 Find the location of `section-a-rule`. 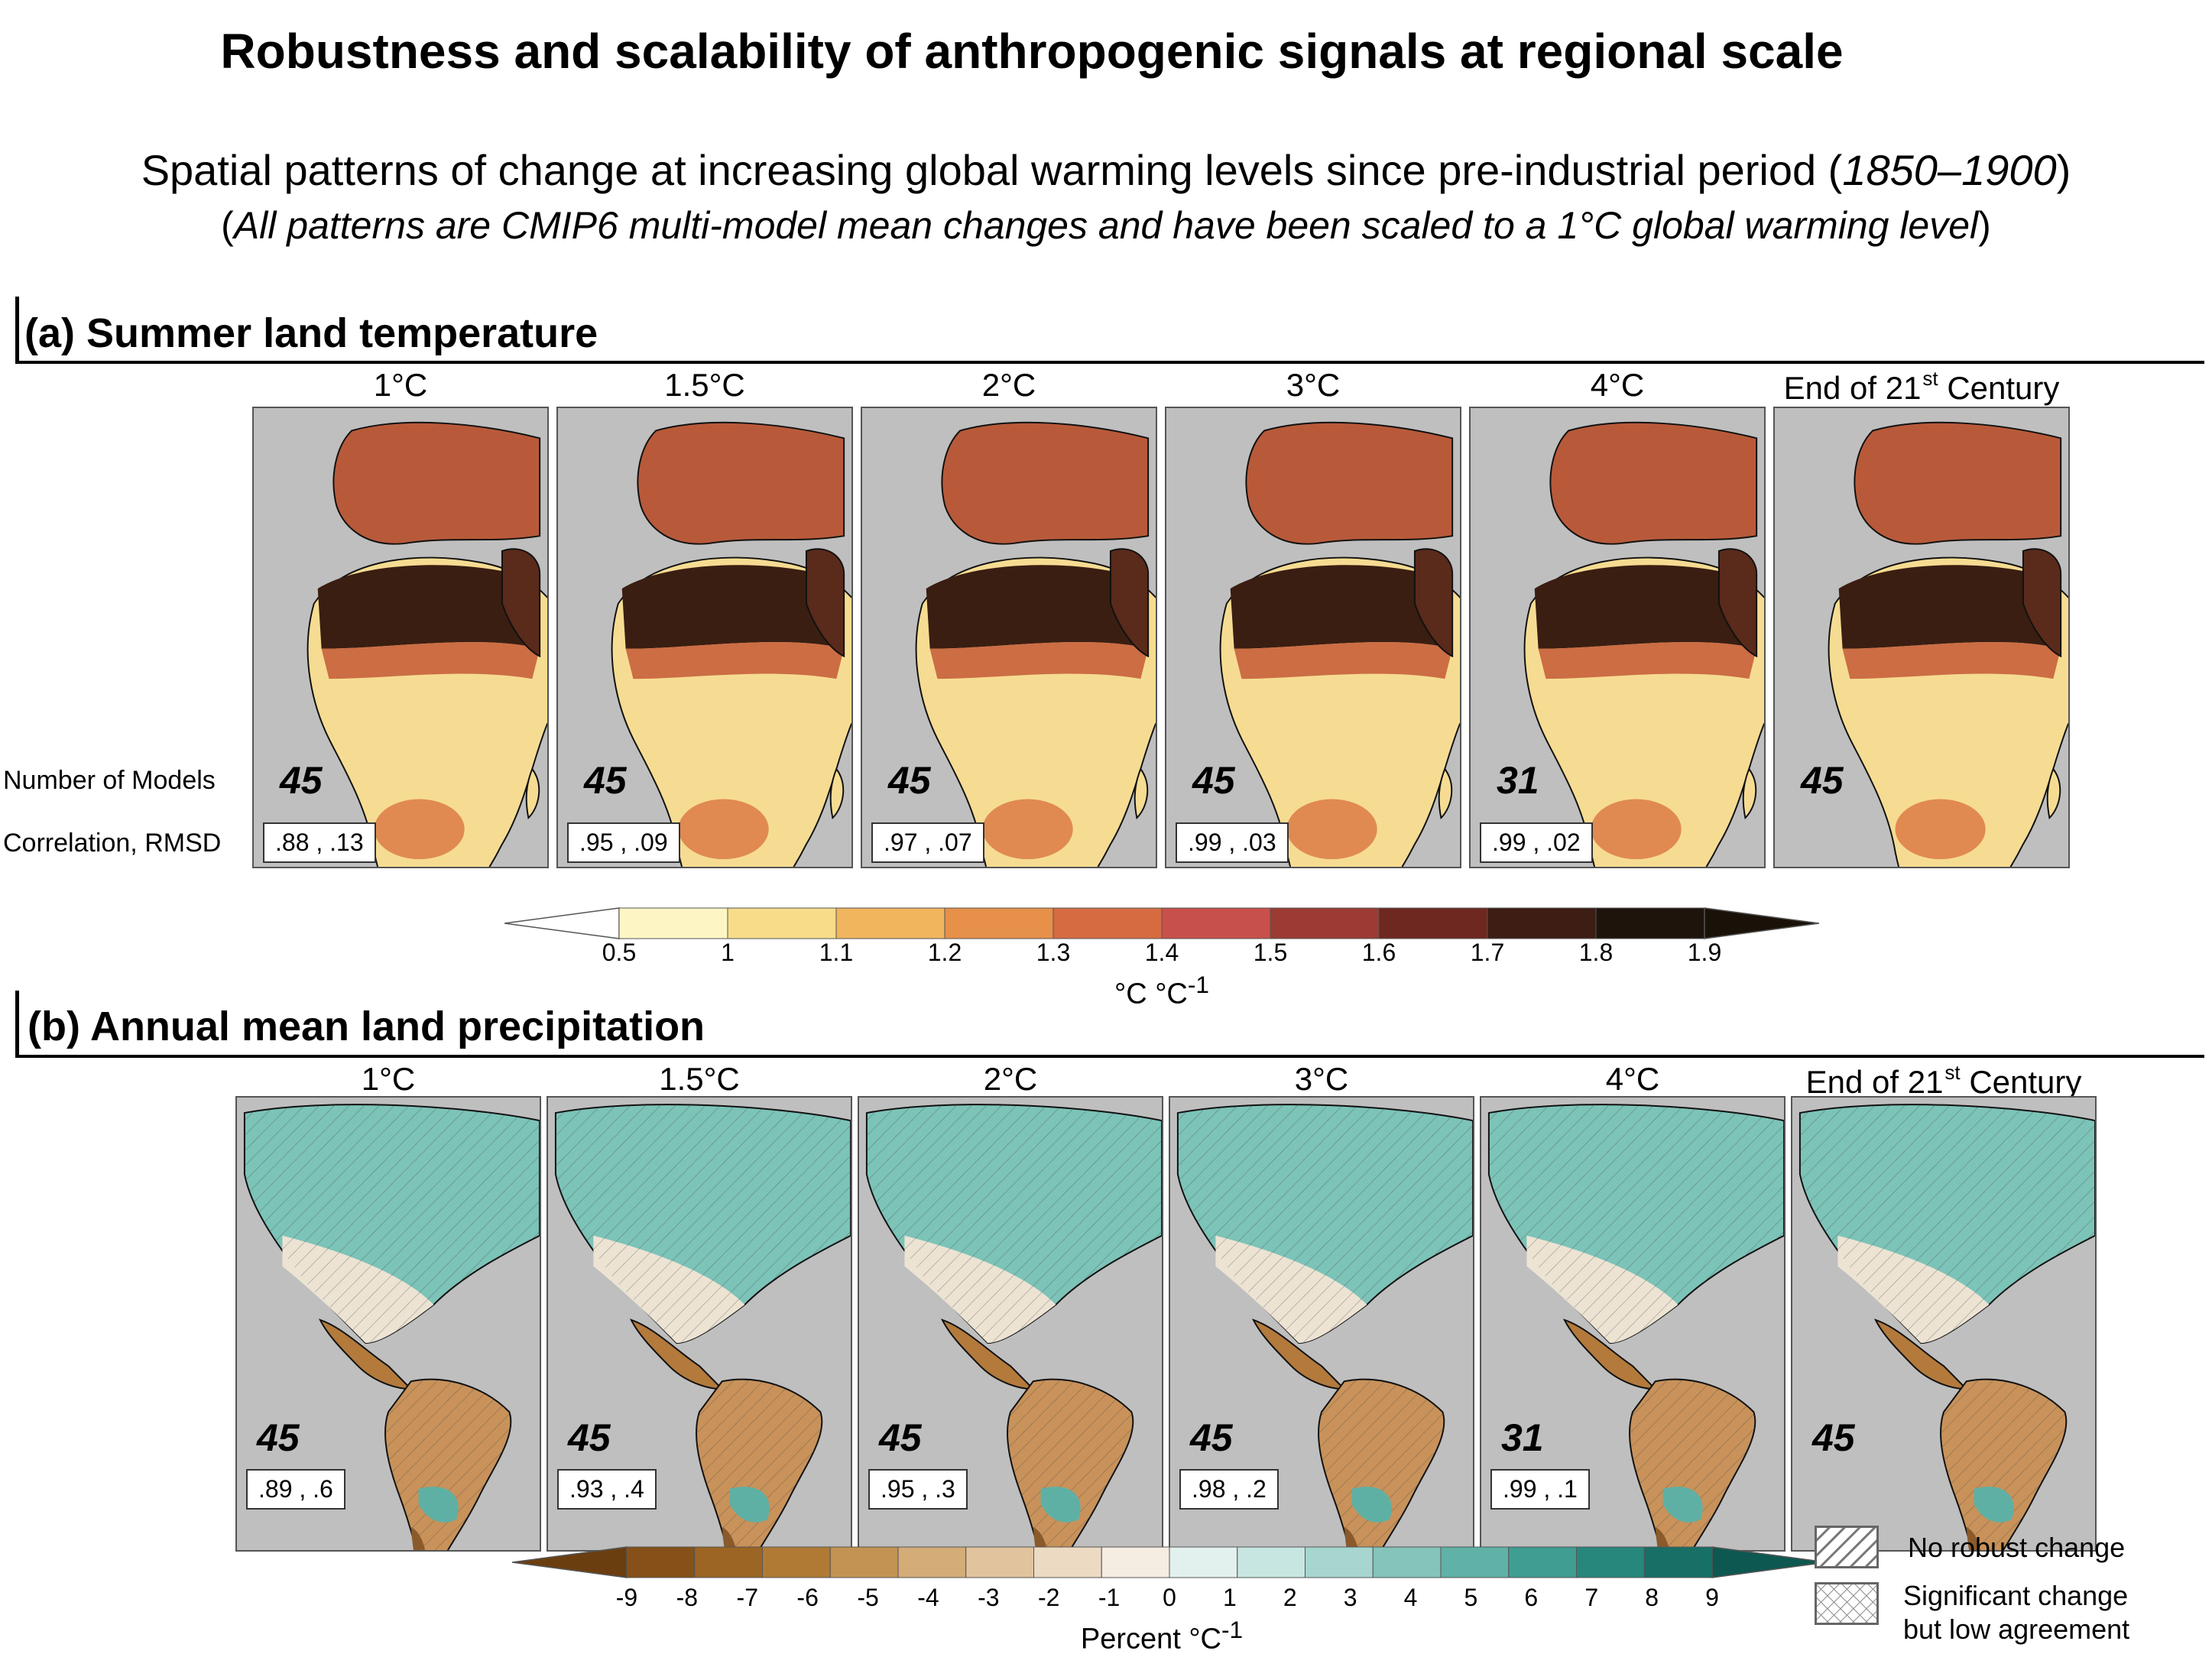

section-a-rule is located at coordinates (1109, 362).